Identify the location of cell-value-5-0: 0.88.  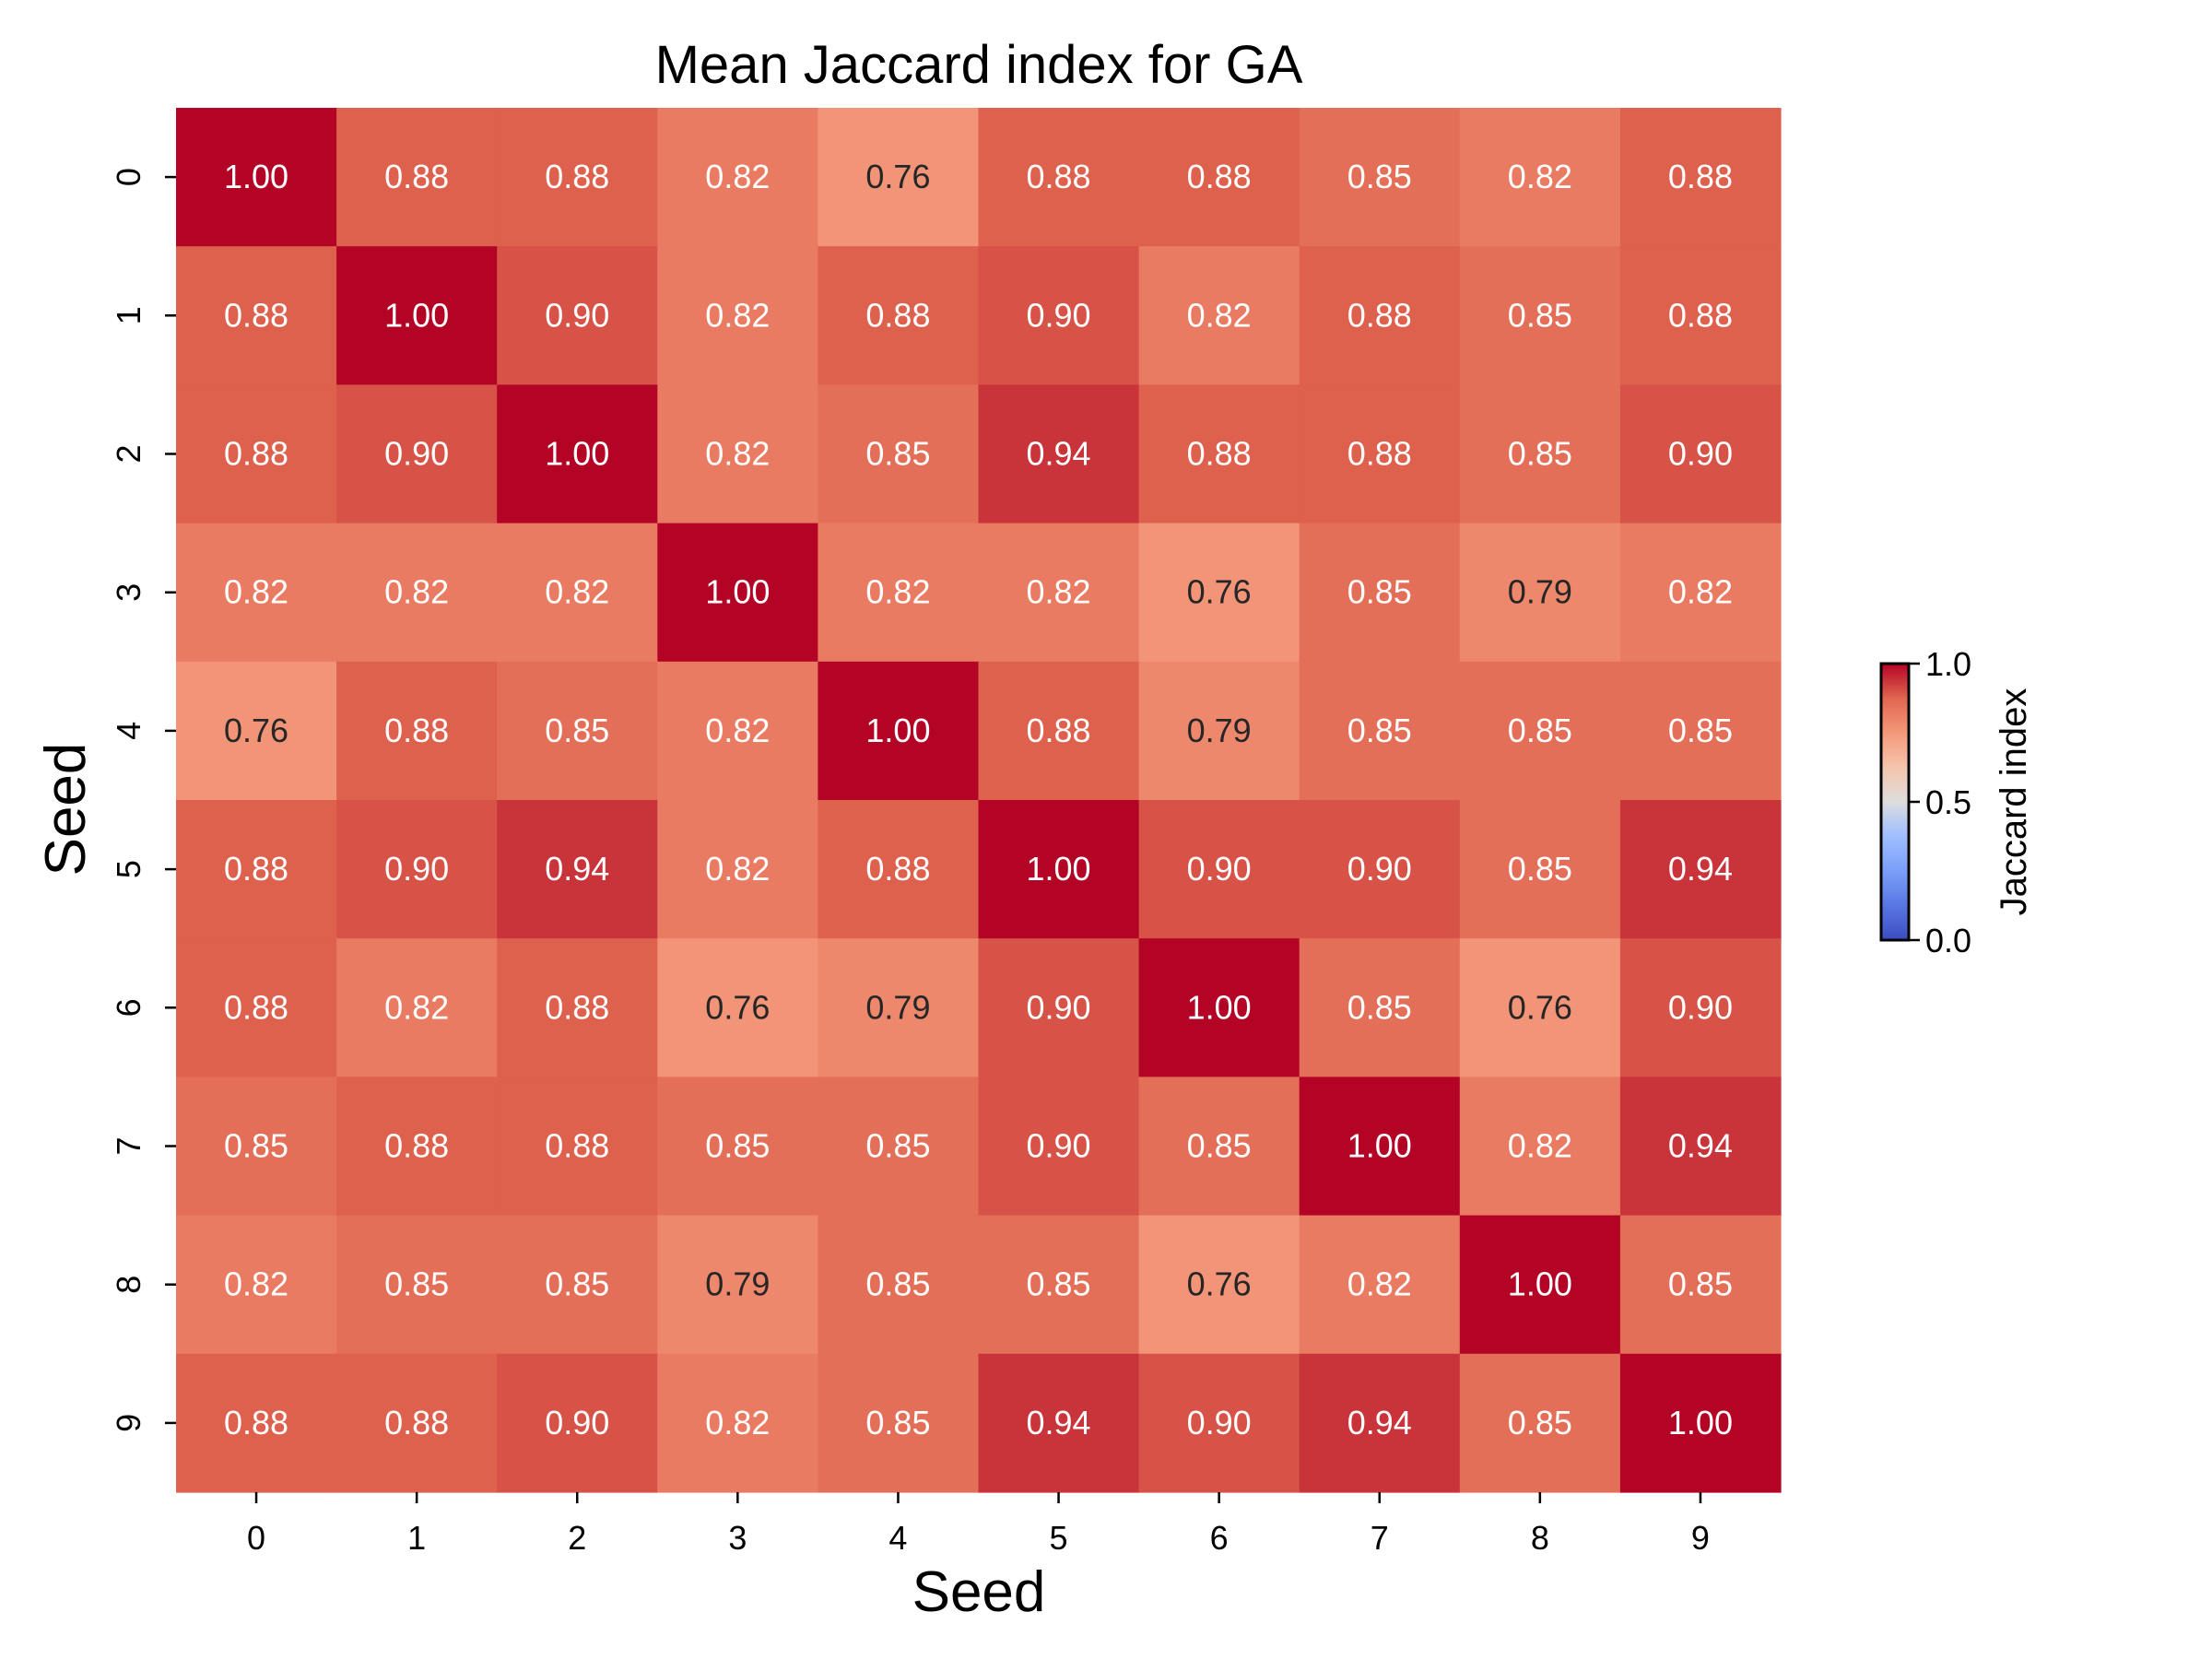
(256, 869).